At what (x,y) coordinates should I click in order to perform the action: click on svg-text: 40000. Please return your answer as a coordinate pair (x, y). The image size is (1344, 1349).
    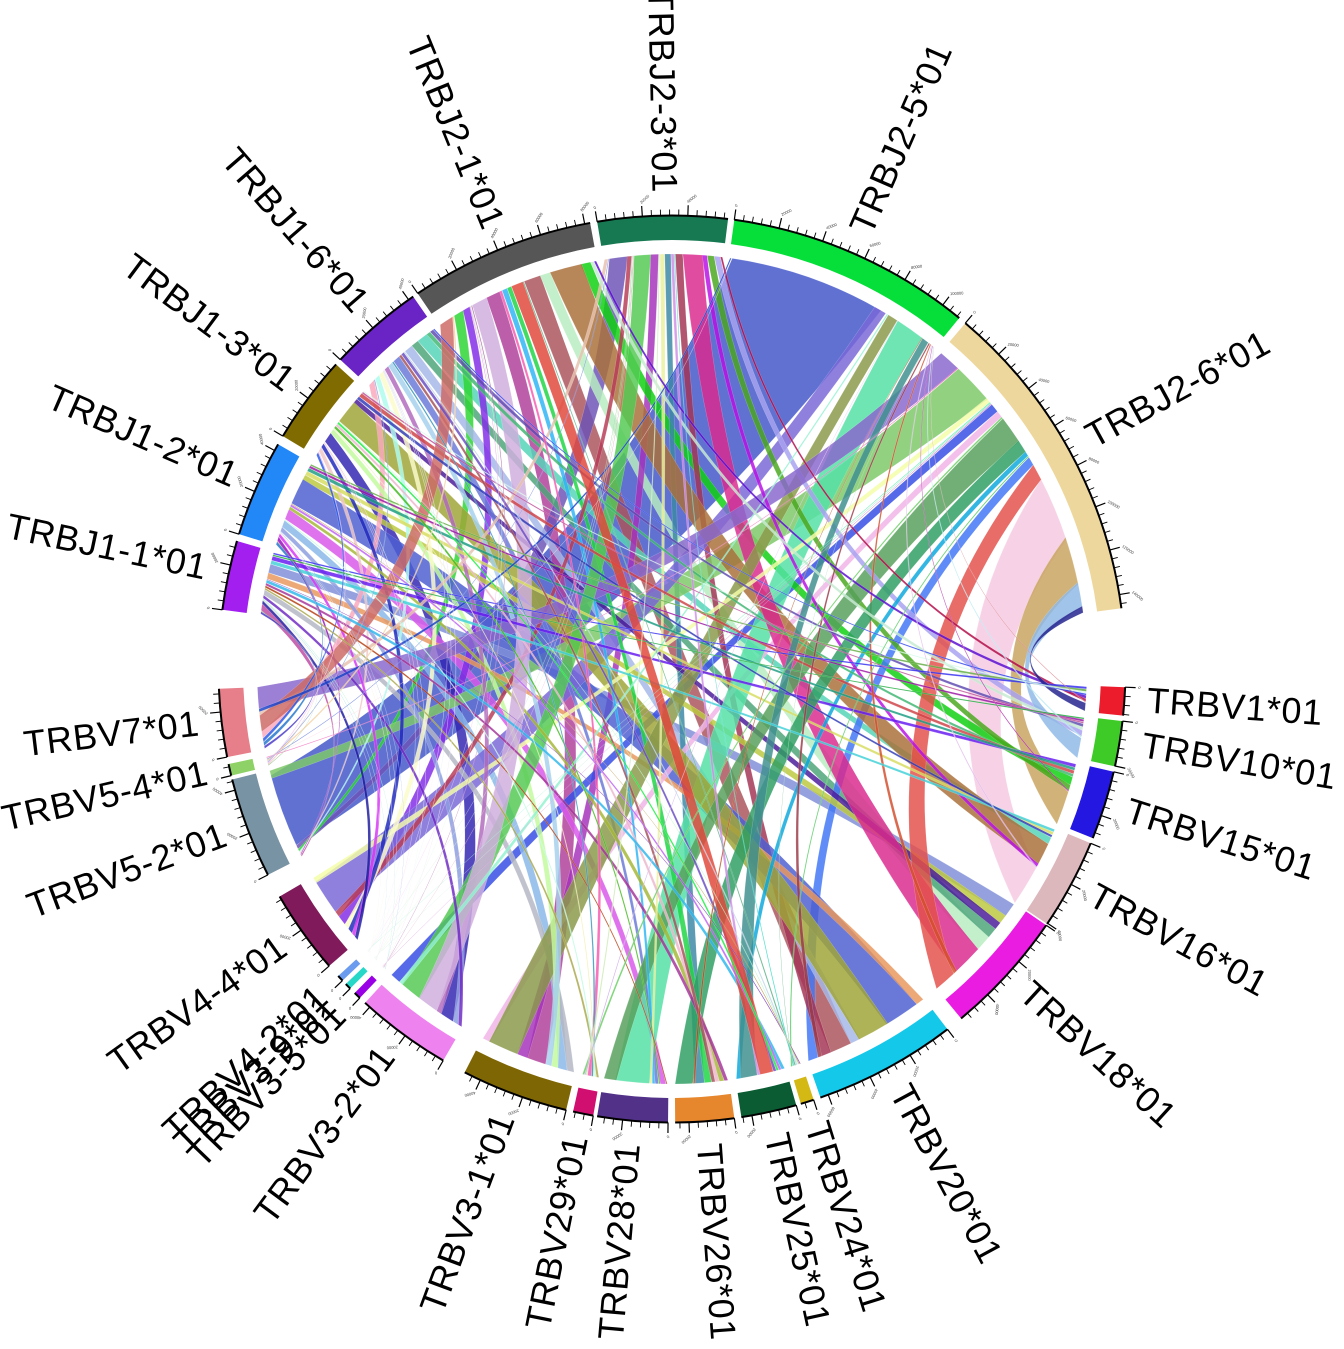
    Looking at the image, I should click on (355, 1017).